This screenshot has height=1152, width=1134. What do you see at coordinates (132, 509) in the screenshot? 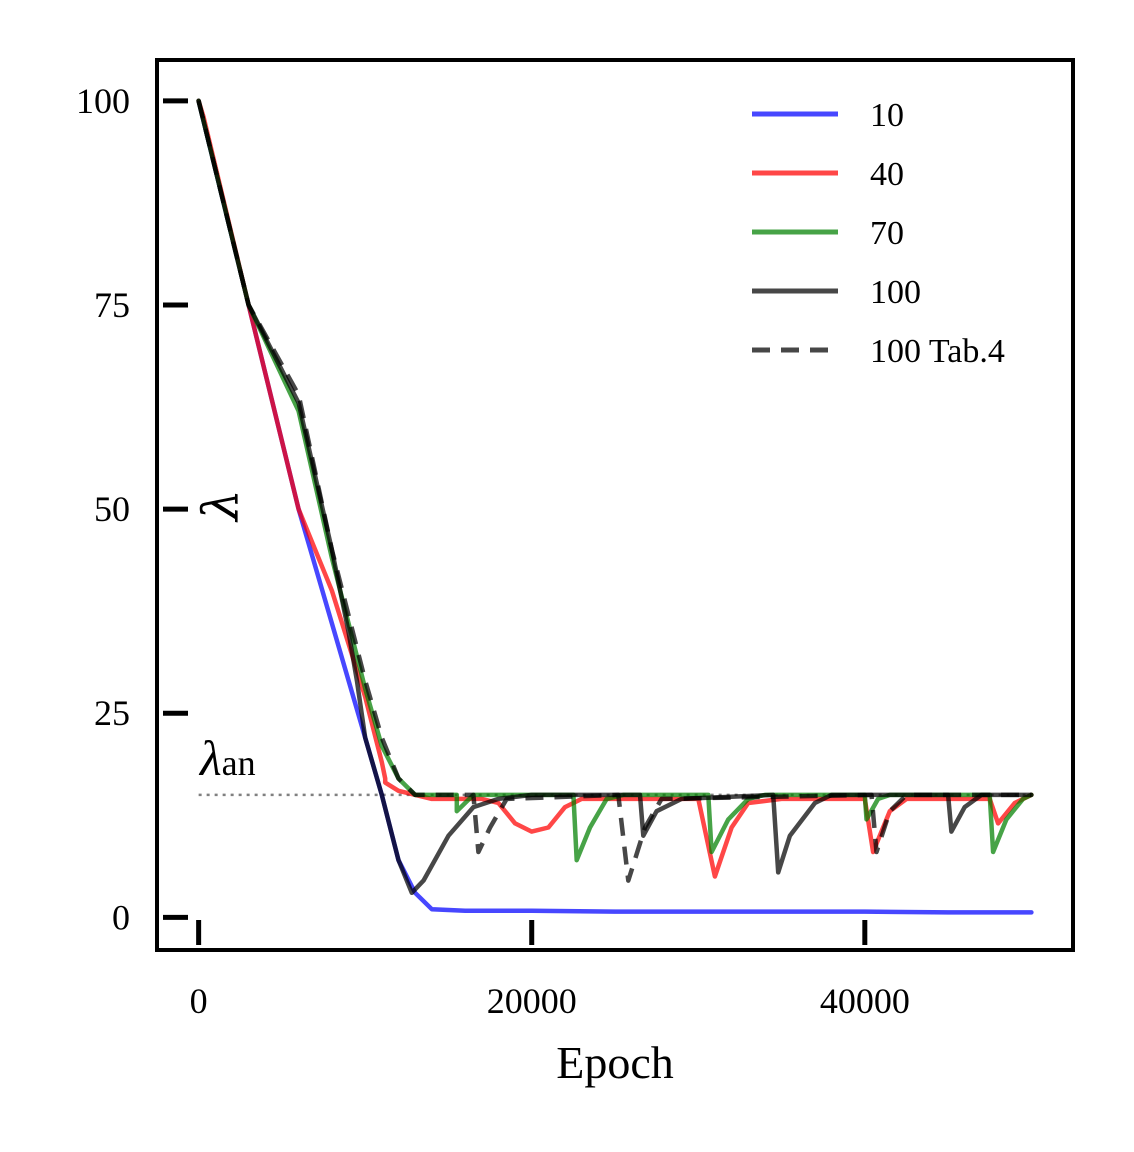
I see `y-axis: 0 25 50 75 100` at bounding box center [132, 509].